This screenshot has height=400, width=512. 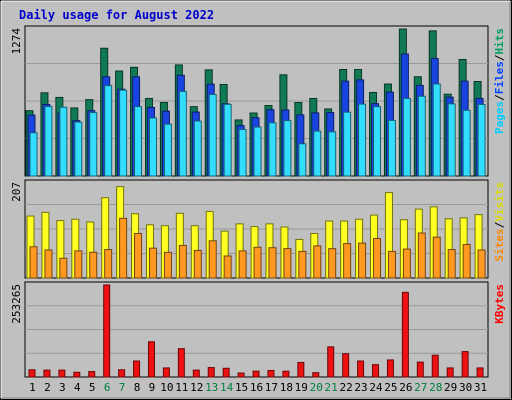 What do you see at coordinates (480, 387) in the screenshot?
I see `x-tick-day-31: 31` at bounding box center [480, 387].